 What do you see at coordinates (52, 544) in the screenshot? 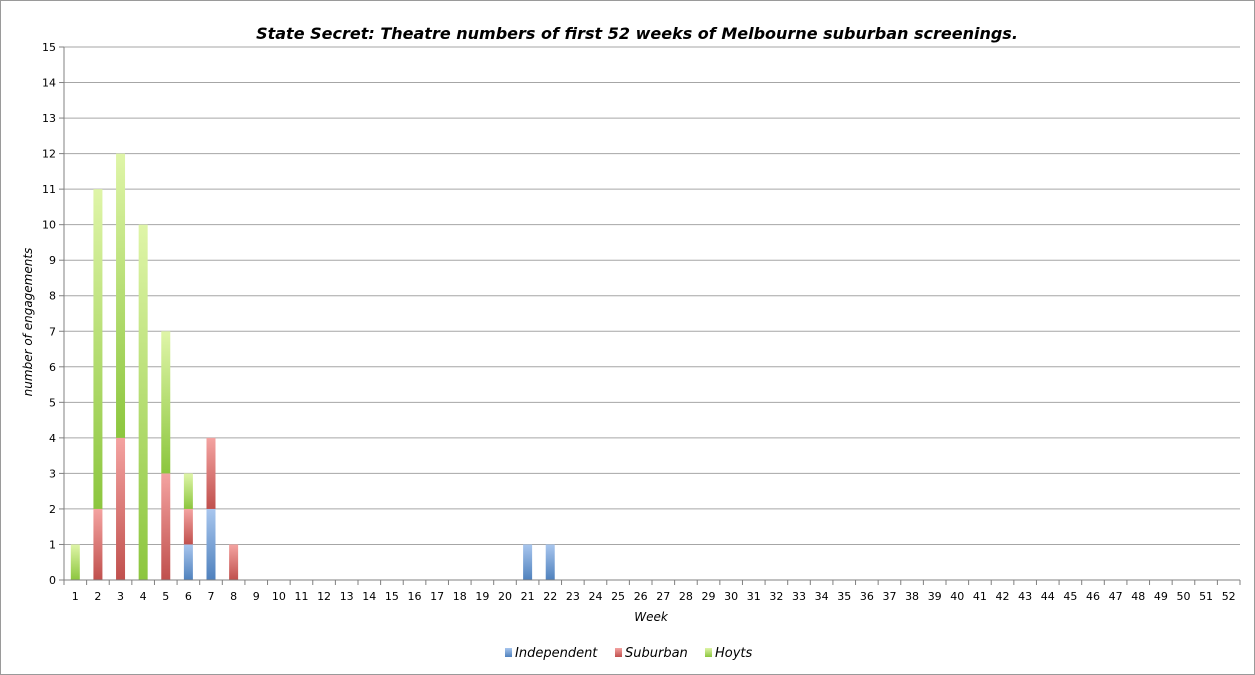
I see `y-tick-label: 1` at bounding box center [52, 544].